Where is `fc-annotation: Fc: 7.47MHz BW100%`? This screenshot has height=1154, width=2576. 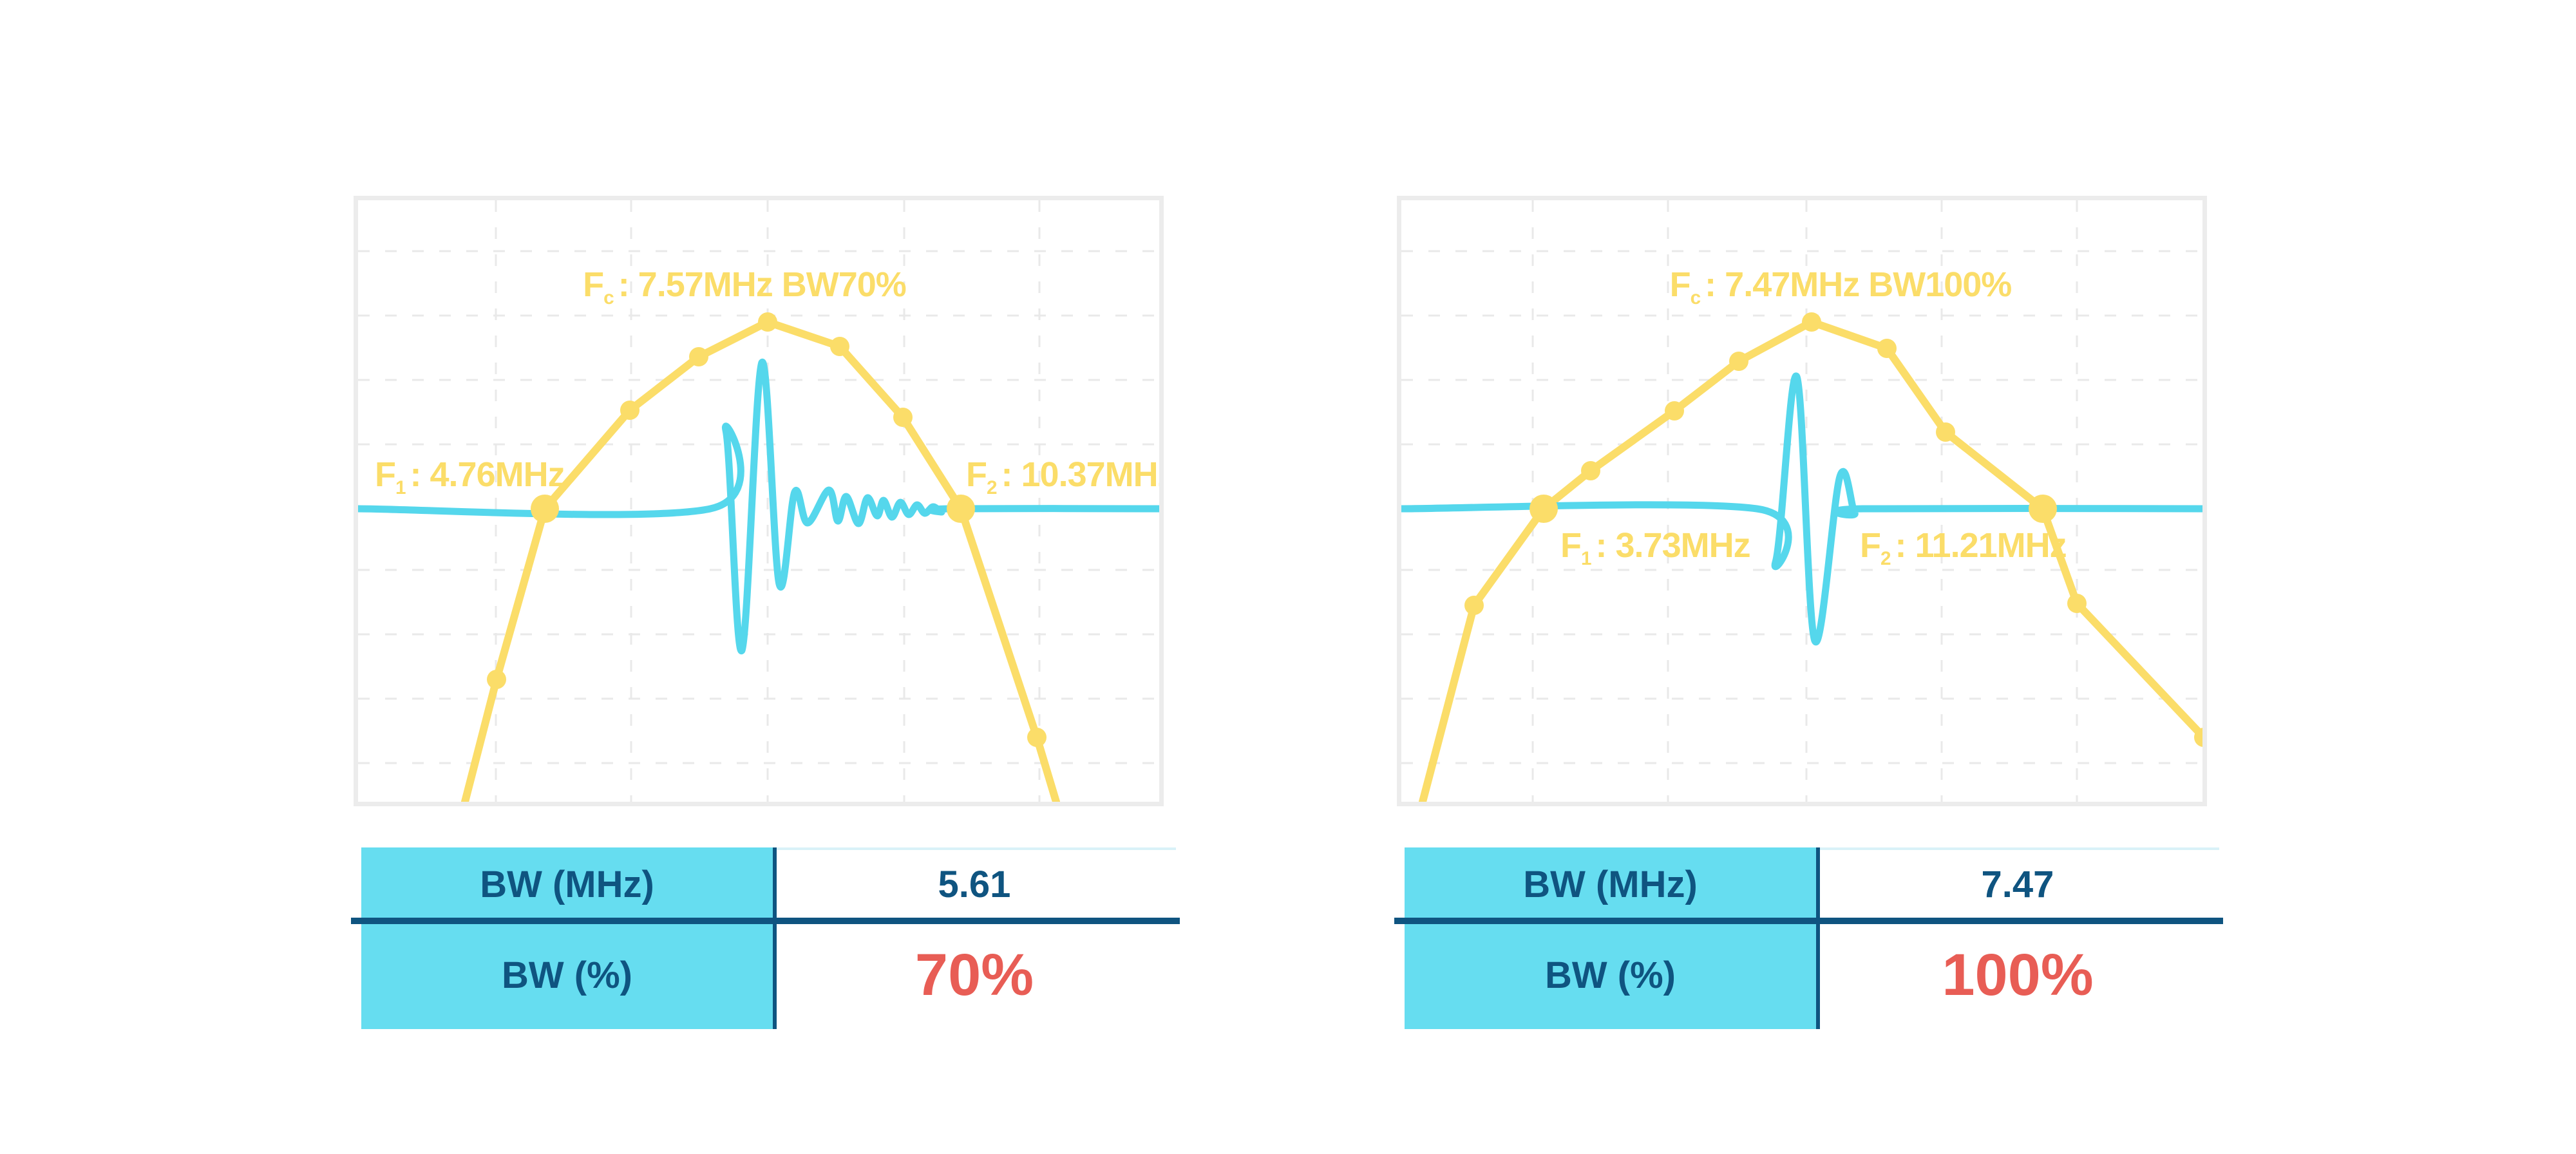 fc-annotation: Fc: 7.47MHz BW100% is located at coordinates (1841, 286).